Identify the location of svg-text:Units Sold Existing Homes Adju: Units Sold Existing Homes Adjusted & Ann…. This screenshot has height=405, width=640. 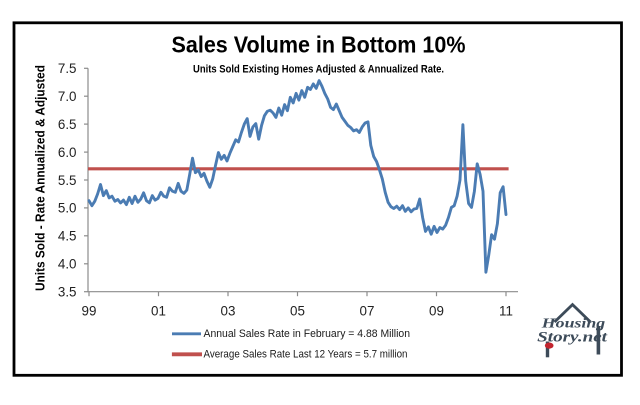
(318, 70).